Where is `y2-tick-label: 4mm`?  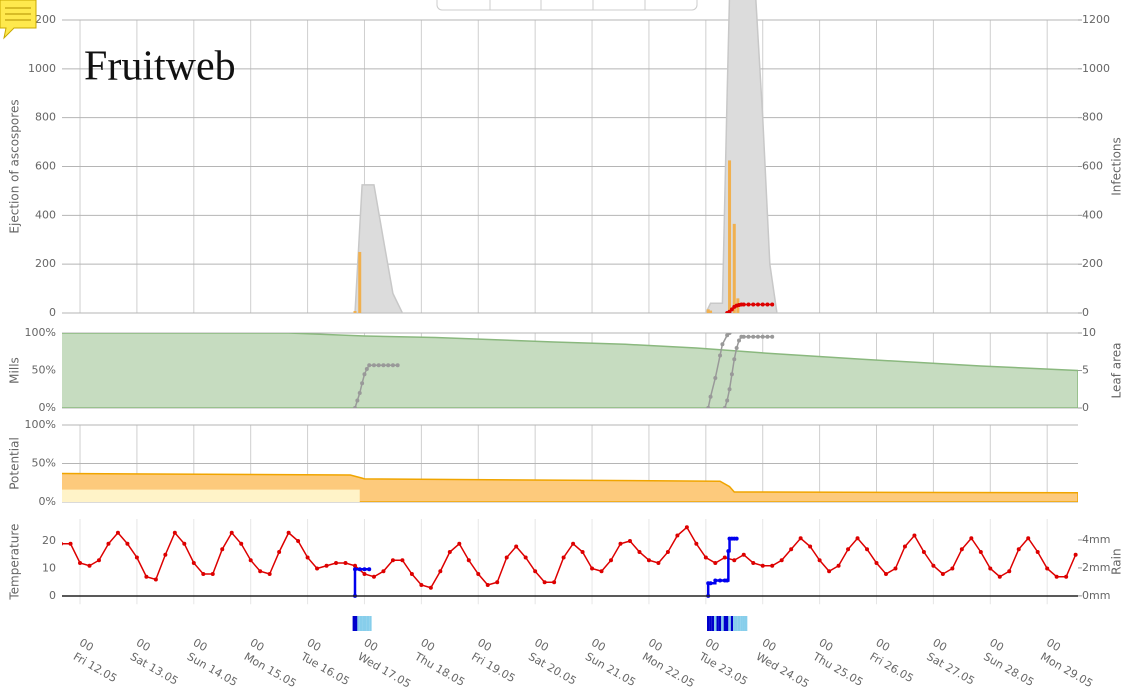 y2-tick-label: 4mm is located at coordinates (1096, 539).